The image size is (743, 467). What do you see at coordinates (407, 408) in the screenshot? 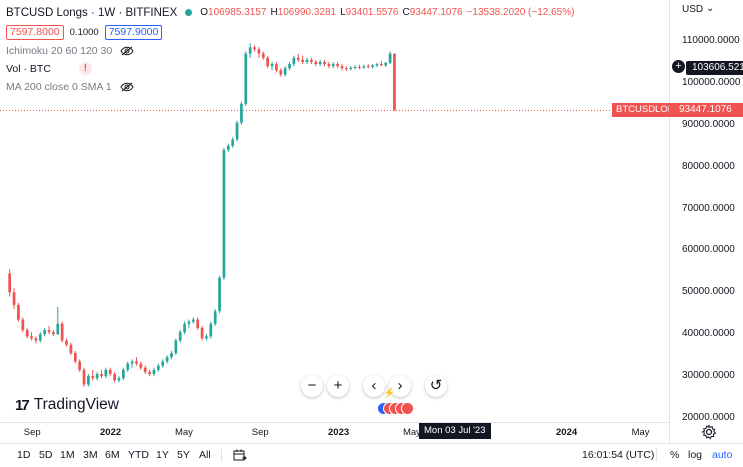
I see `event-marker-icon` at bounding box center [407, 408].